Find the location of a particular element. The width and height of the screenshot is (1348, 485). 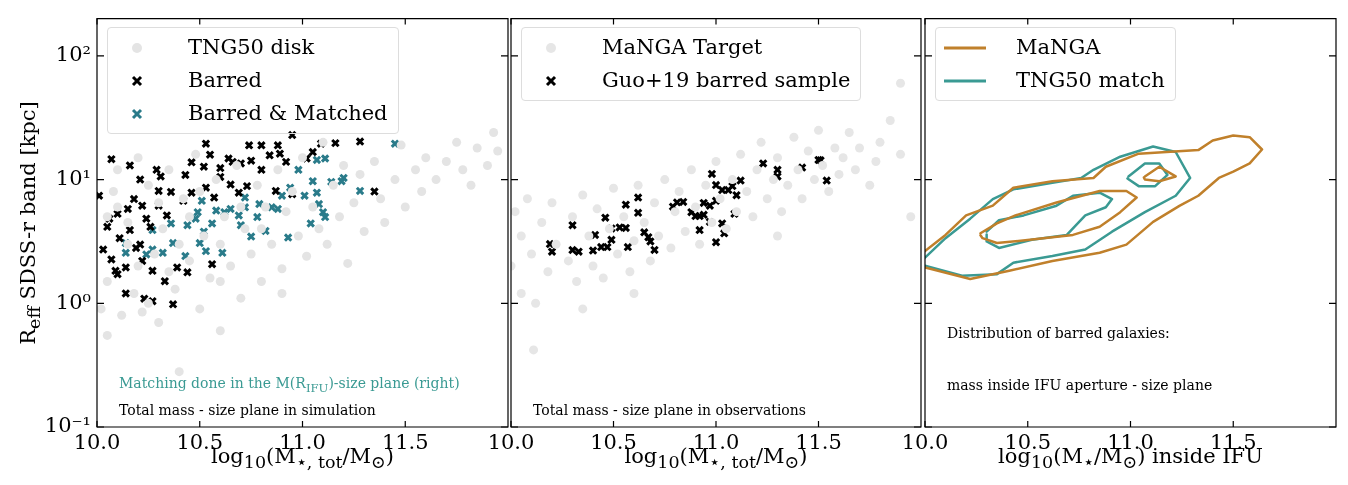

legend-label: Barred & Matched is located at coordinates (288, 112).